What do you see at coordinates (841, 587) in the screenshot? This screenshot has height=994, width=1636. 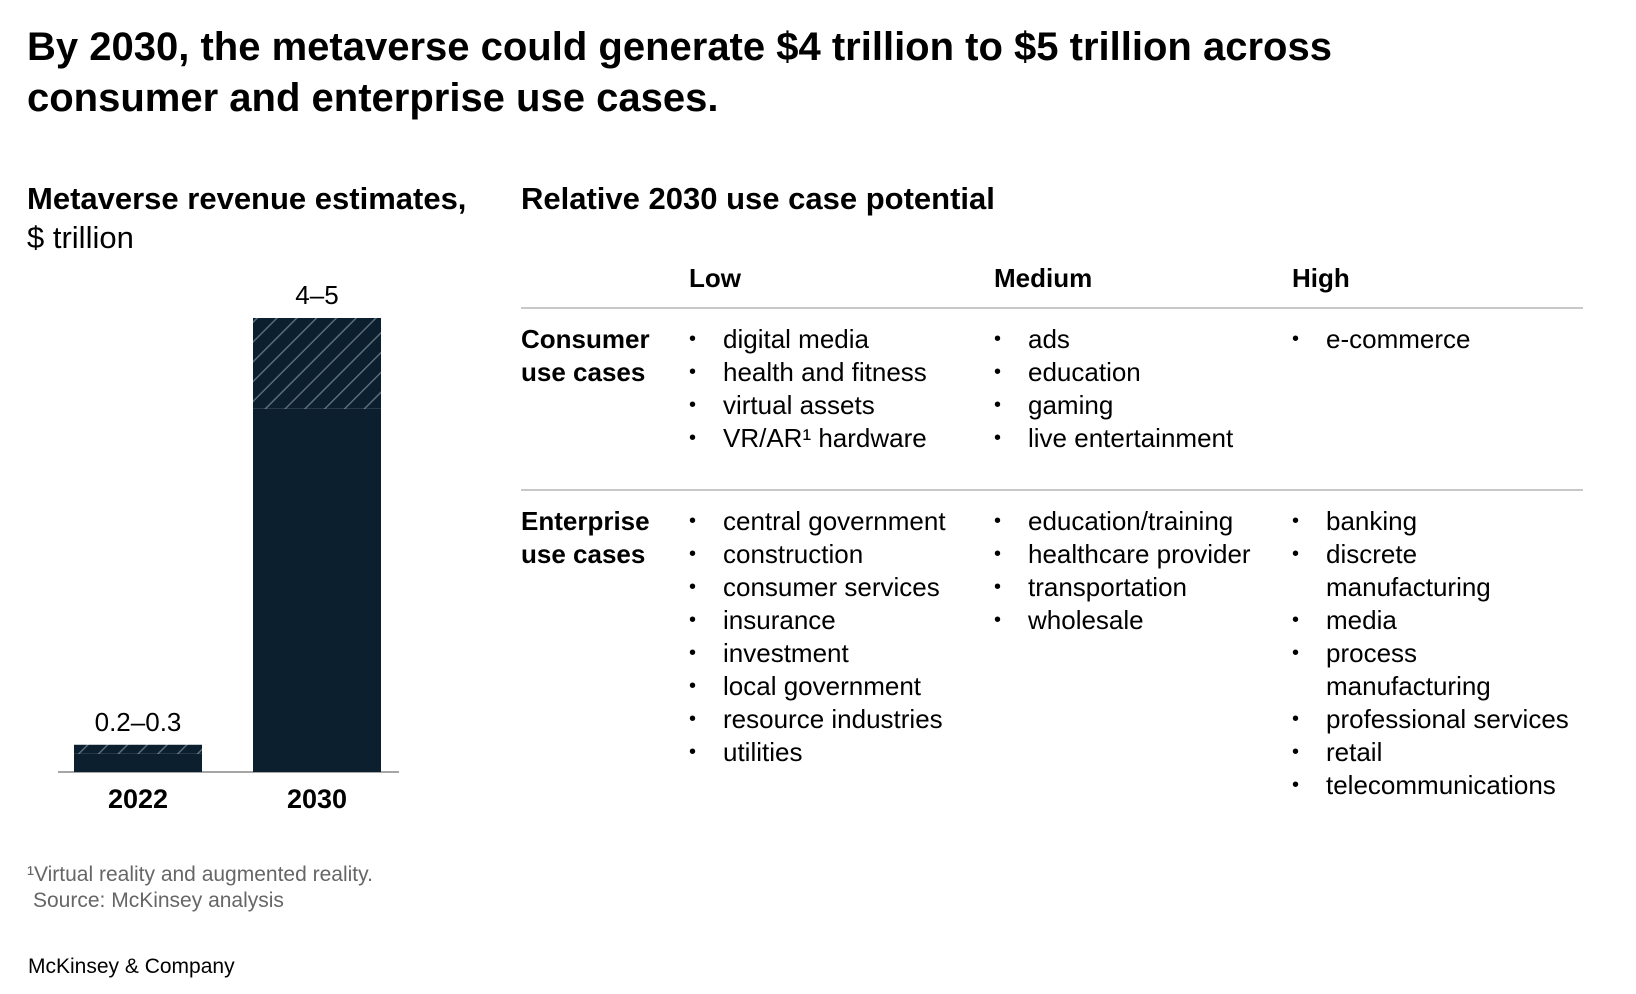 I see `list-item: consumer services` at bounding box center [841, 587].